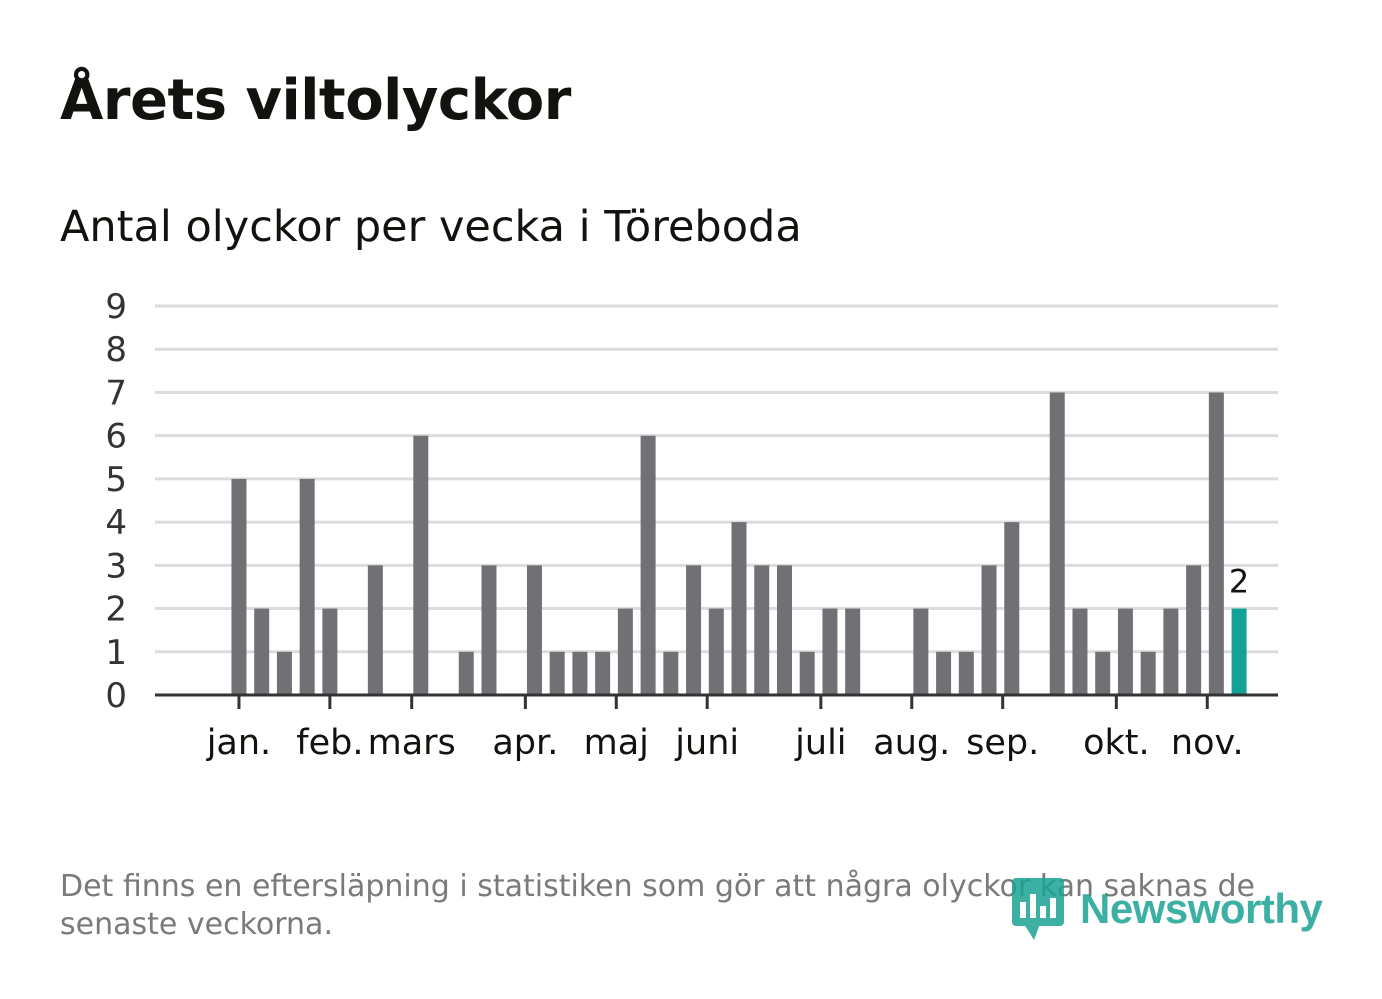  What do you see at coordinates (116, 696) in the screenshot?
I see `y-tick-label: 0` at bounding box center [116, 696].